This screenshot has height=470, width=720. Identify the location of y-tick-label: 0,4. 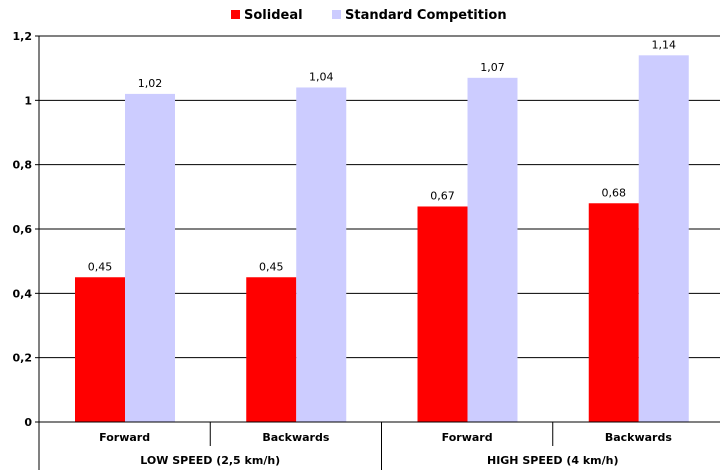
(23, 293).